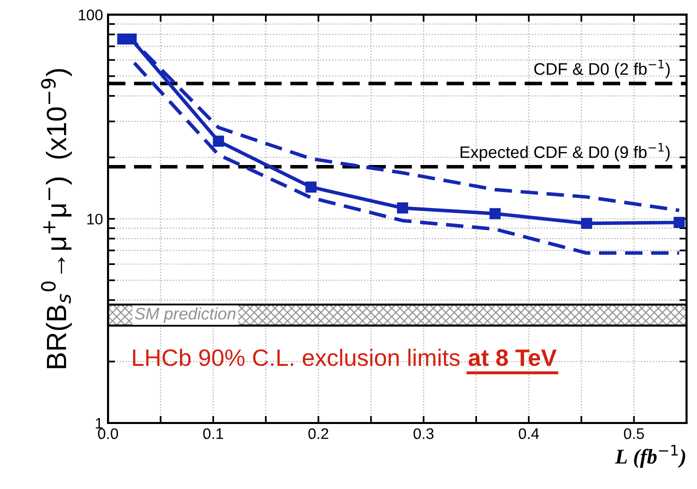 This screenshot has height=489, width=697. What do you see at coordinates (95, 219) in the screenshot?
I see `y-tick-label: 10` at bounding box center [95, 219].